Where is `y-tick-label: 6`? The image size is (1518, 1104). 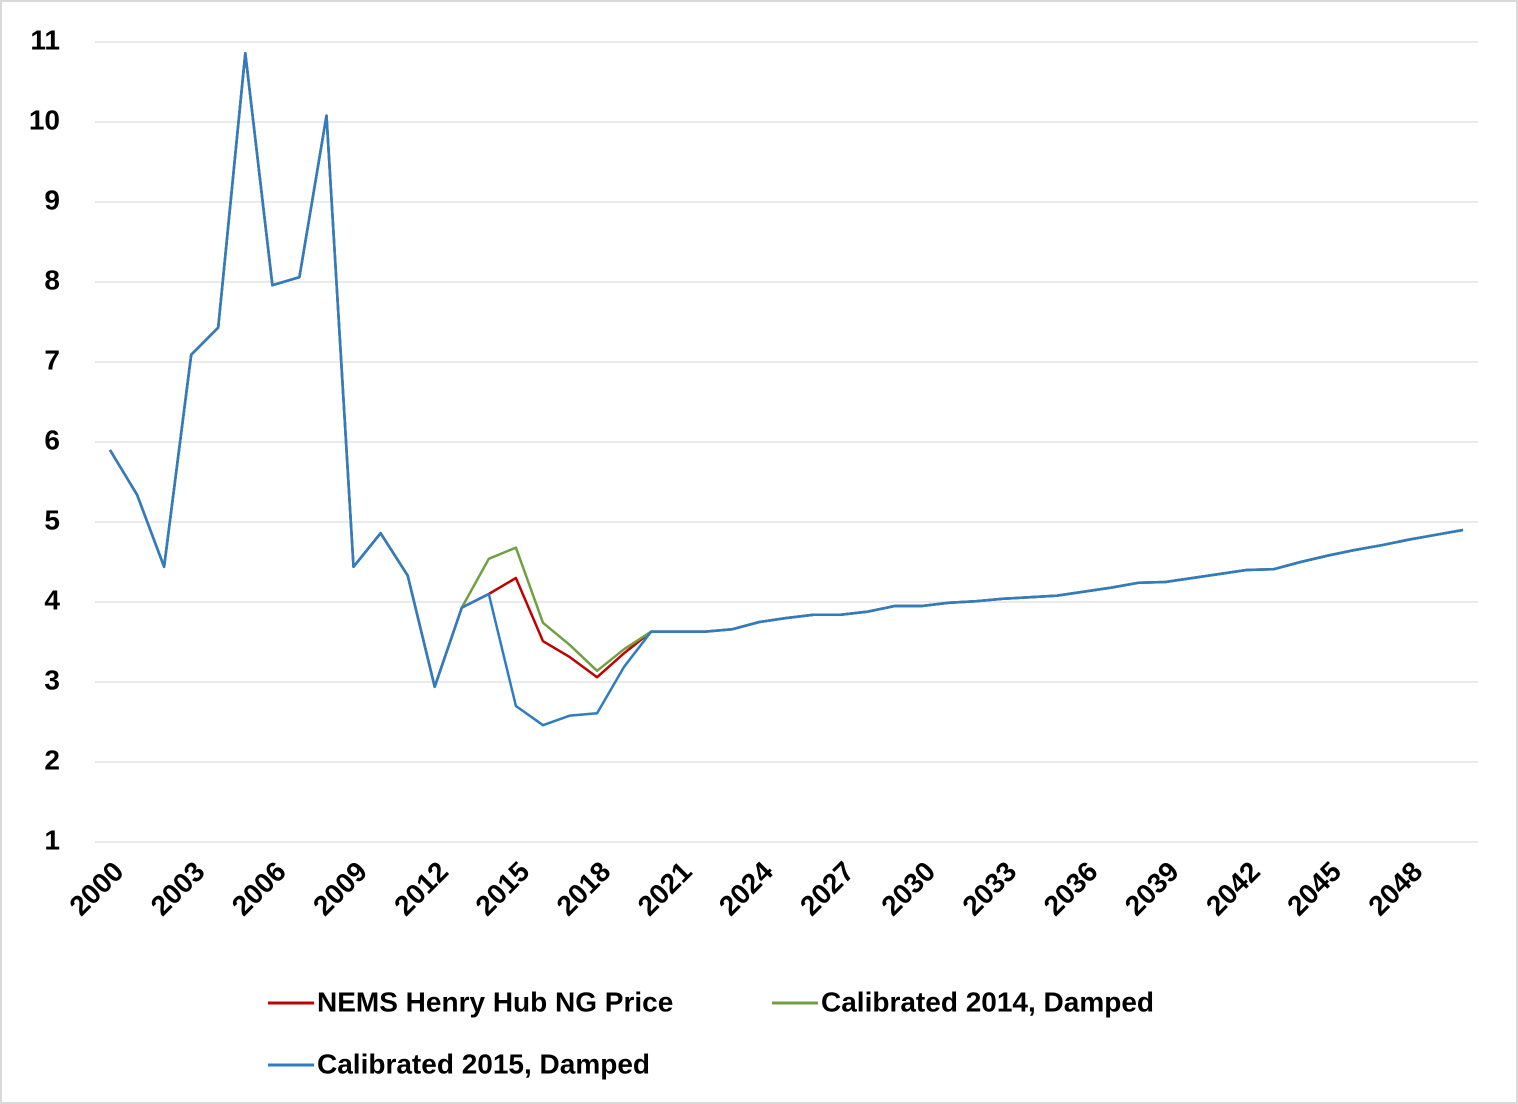 y-tick-label: 6 is located at coordinates (52, 439).